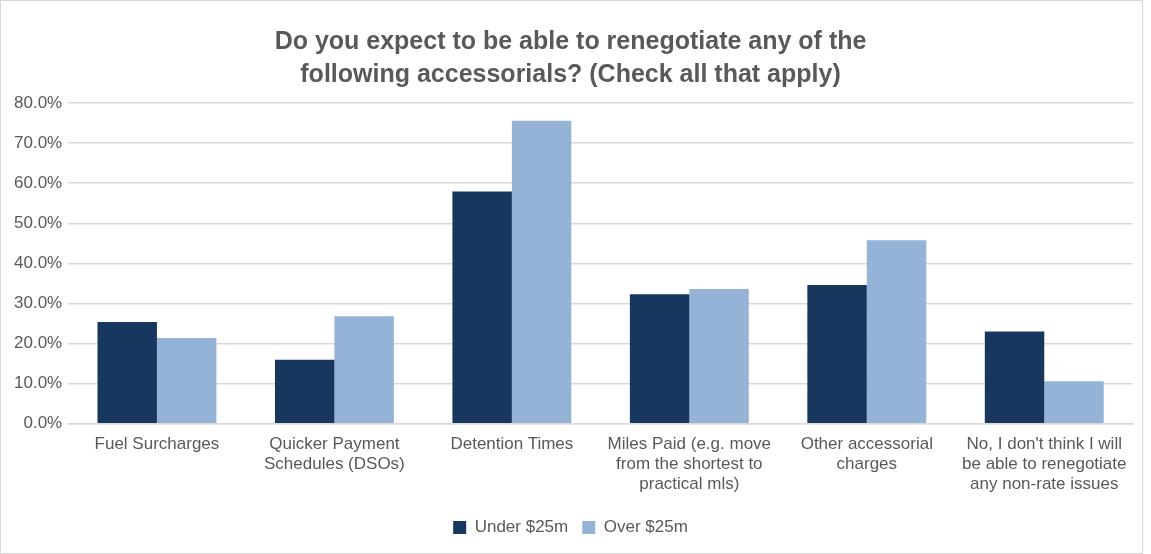  I want to click on chart-title: Do you expect to be able to renegotiate any of the following accessorials? (Check all that apply), so click(570, 56).